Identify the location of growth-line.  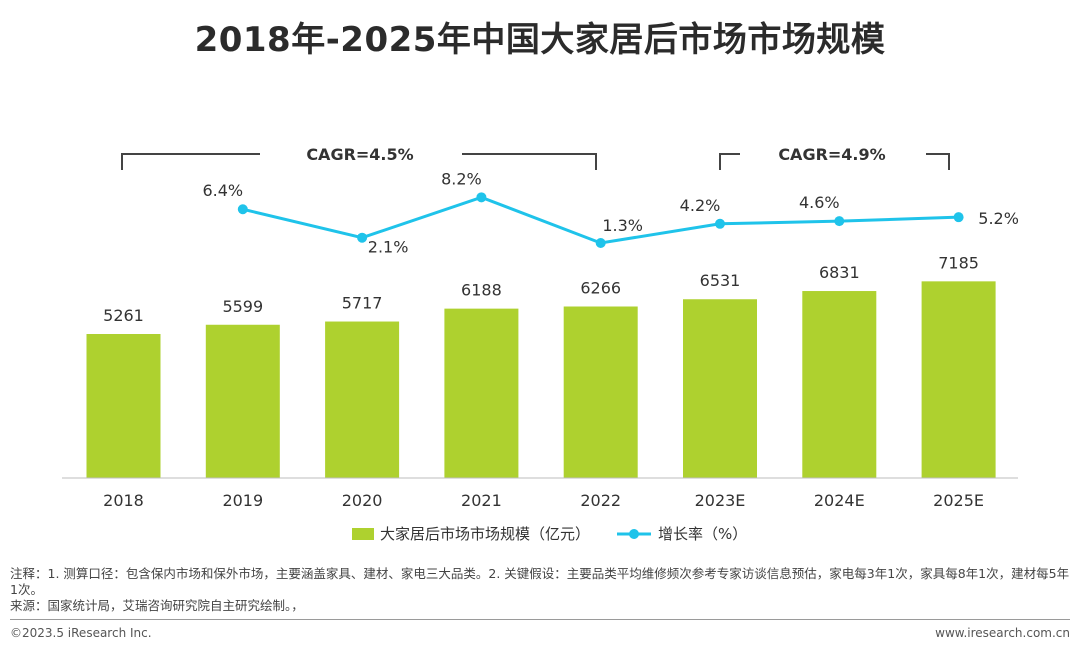
(600, 220).